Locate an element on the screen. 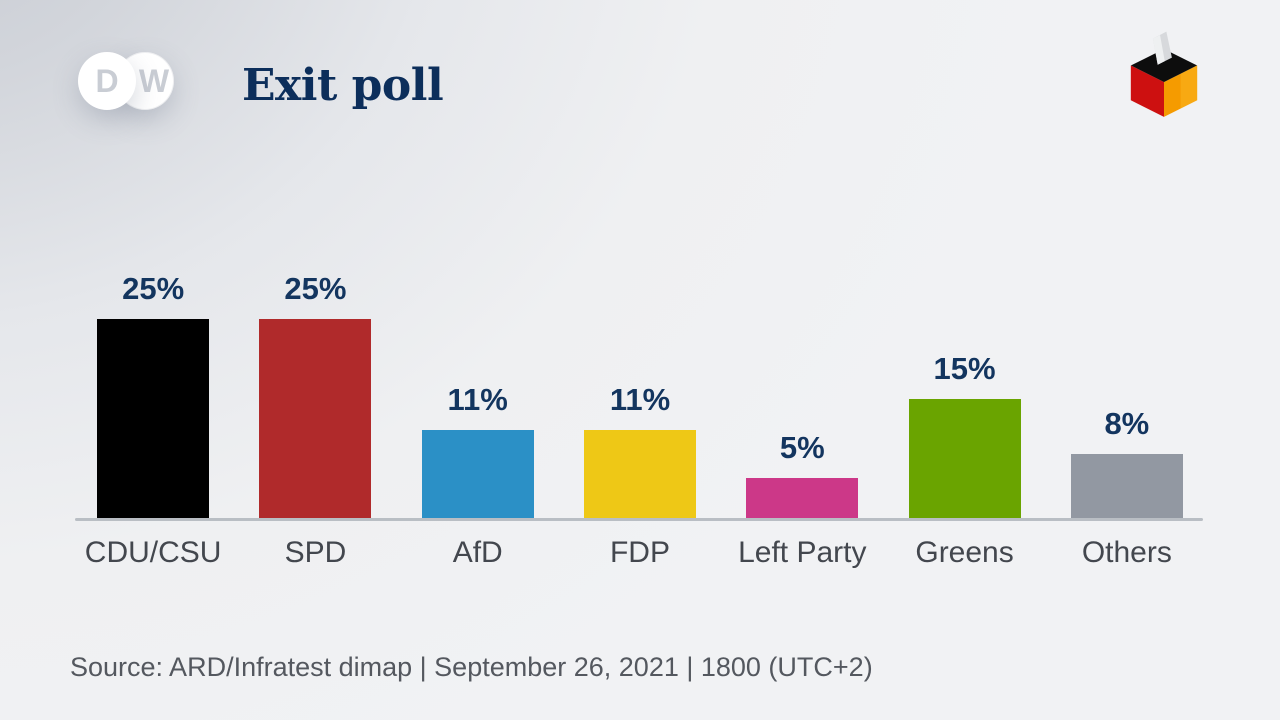 The width and height of the screenshot is (1280, 720). dw-logo: W D is located at coordinates (126, 81).